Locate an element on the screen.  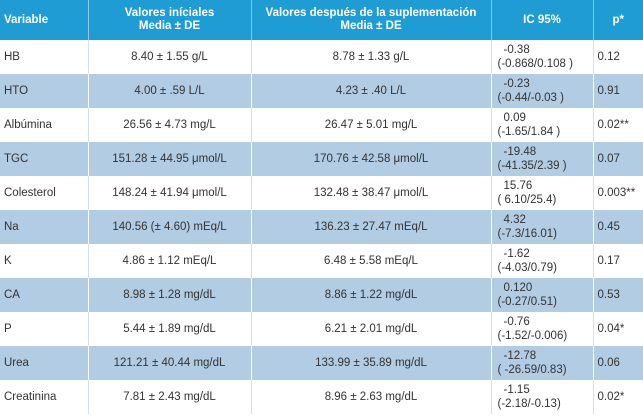
cell-ic: -1.62 (-4.03/0.79) is located at coordinates (542, 261).